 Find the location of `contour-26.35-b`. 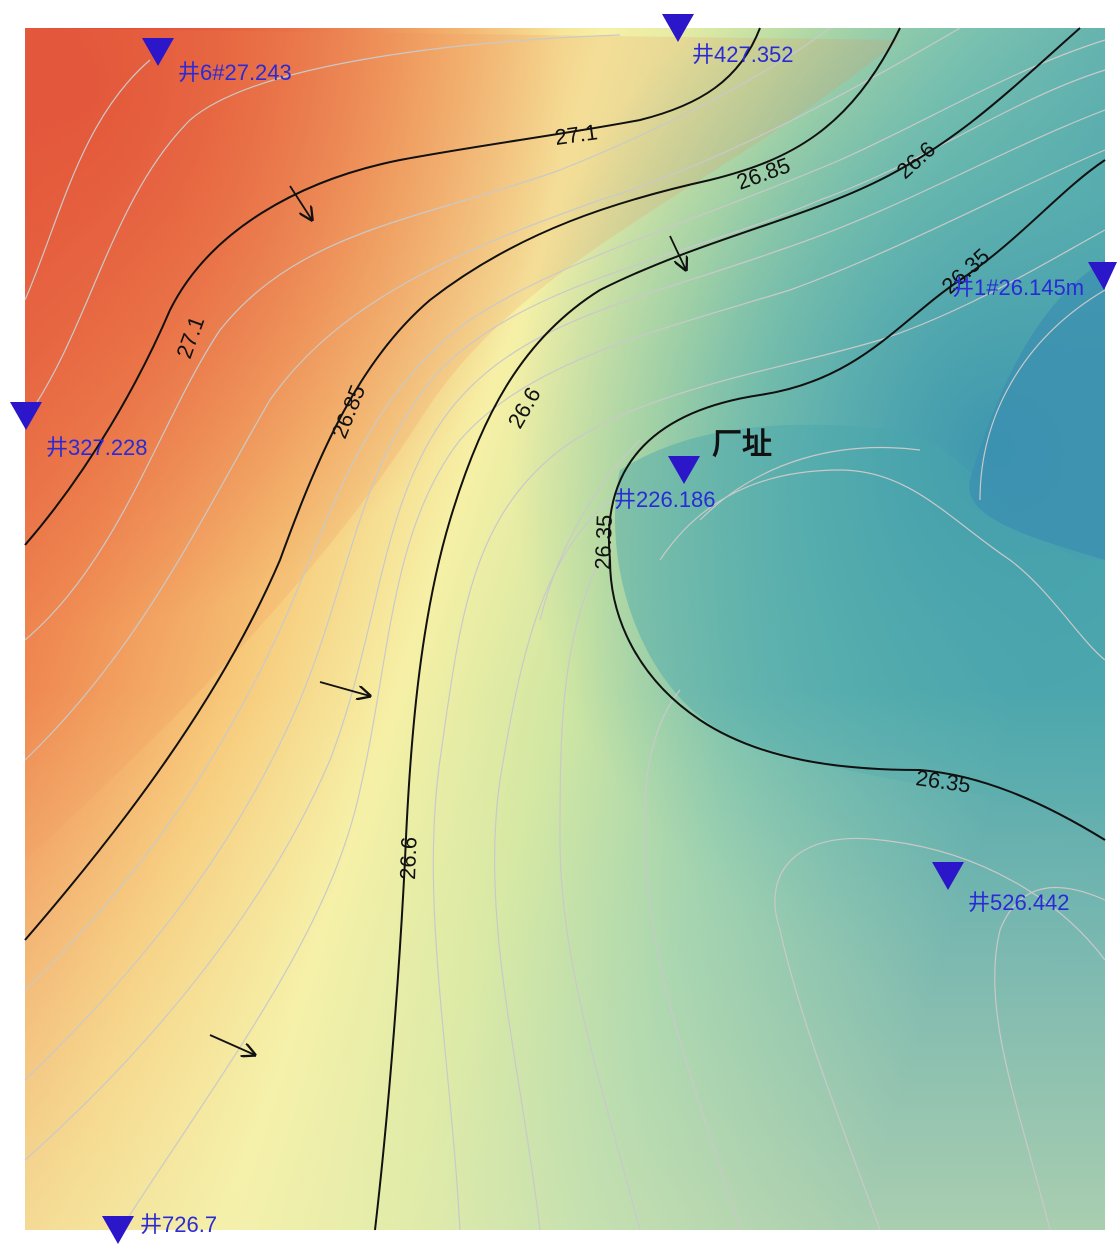

contour-26.35-b is located at coordinates (857, 700).